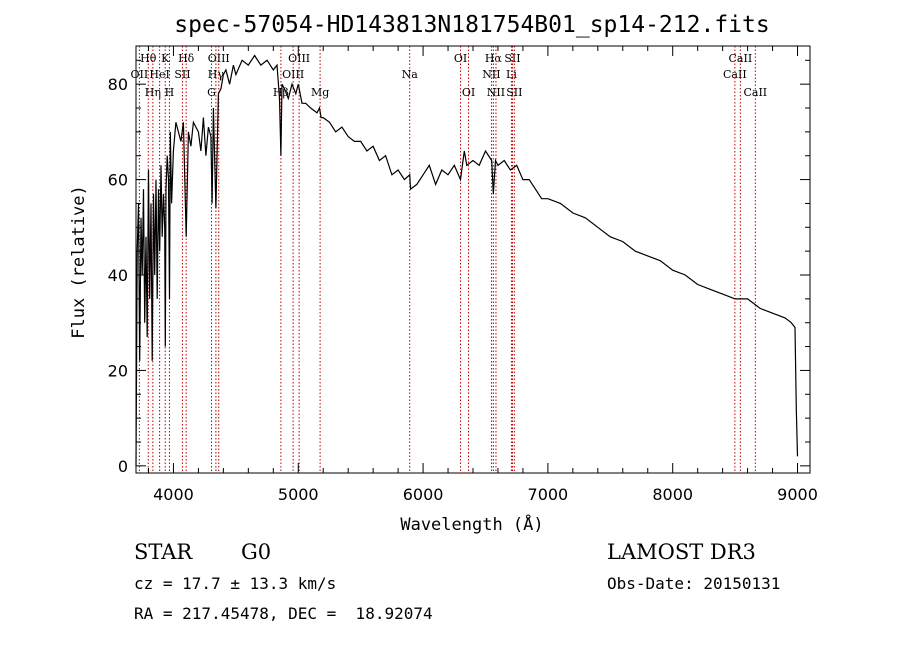 This screenshot has height=649, width=900. I want to click on spectral-line-label: Hα, so click(494, 58).